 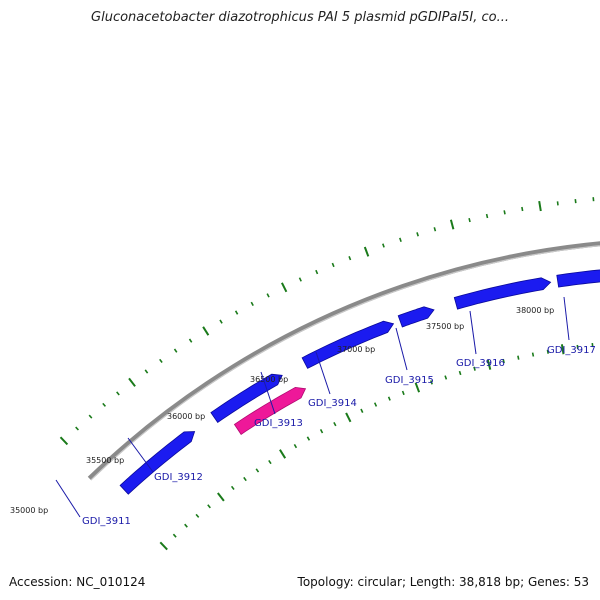 I want to click on gene-label-gdi-3916: GDI_3916, so click(x=480, y=363).